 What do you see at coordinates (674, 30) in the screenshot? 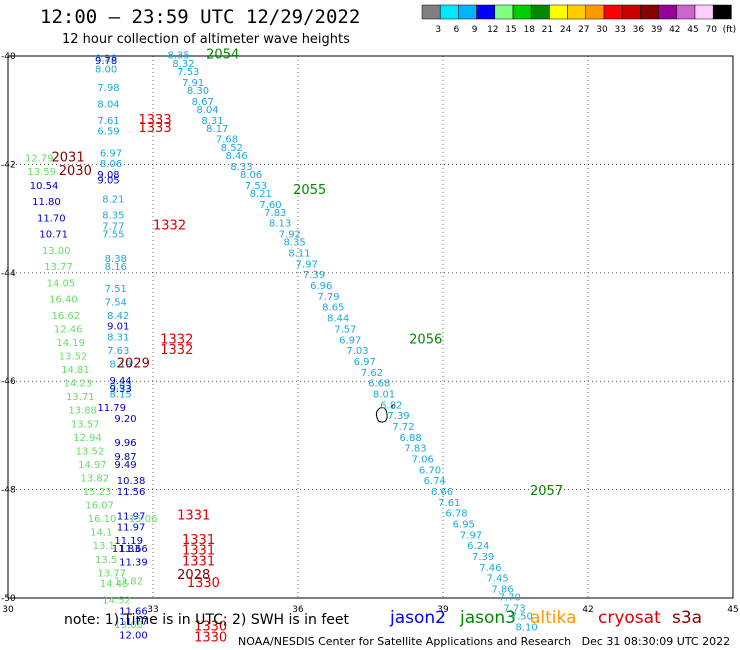
I see `colorbar-label: 42` at bounding box center [674, 30].